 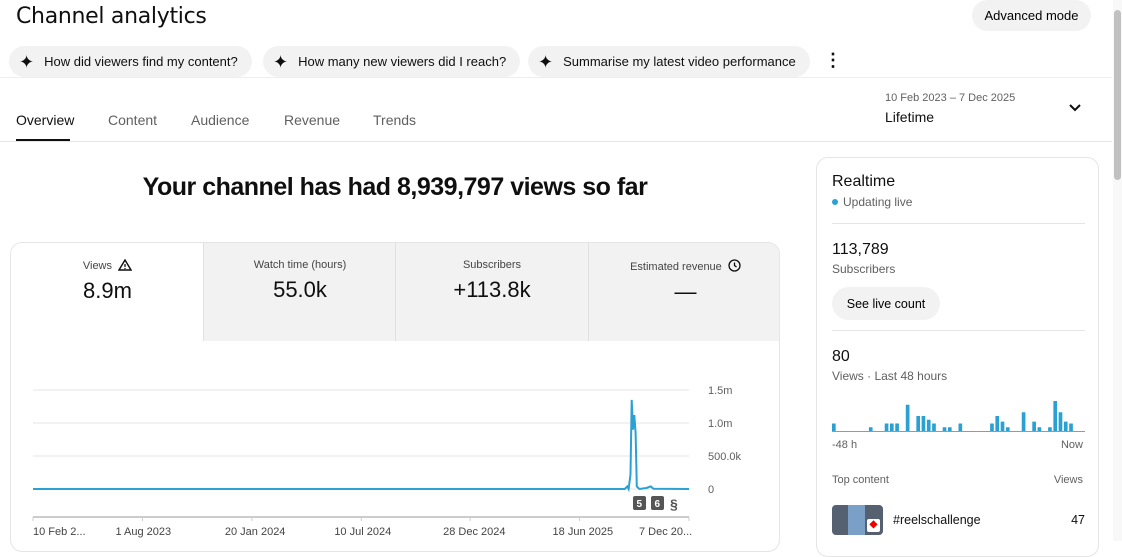 What do you see at coordinates (860, 480) in the screenshot?
I see `top-content-label: Top content` at bounding box center [860, 480].